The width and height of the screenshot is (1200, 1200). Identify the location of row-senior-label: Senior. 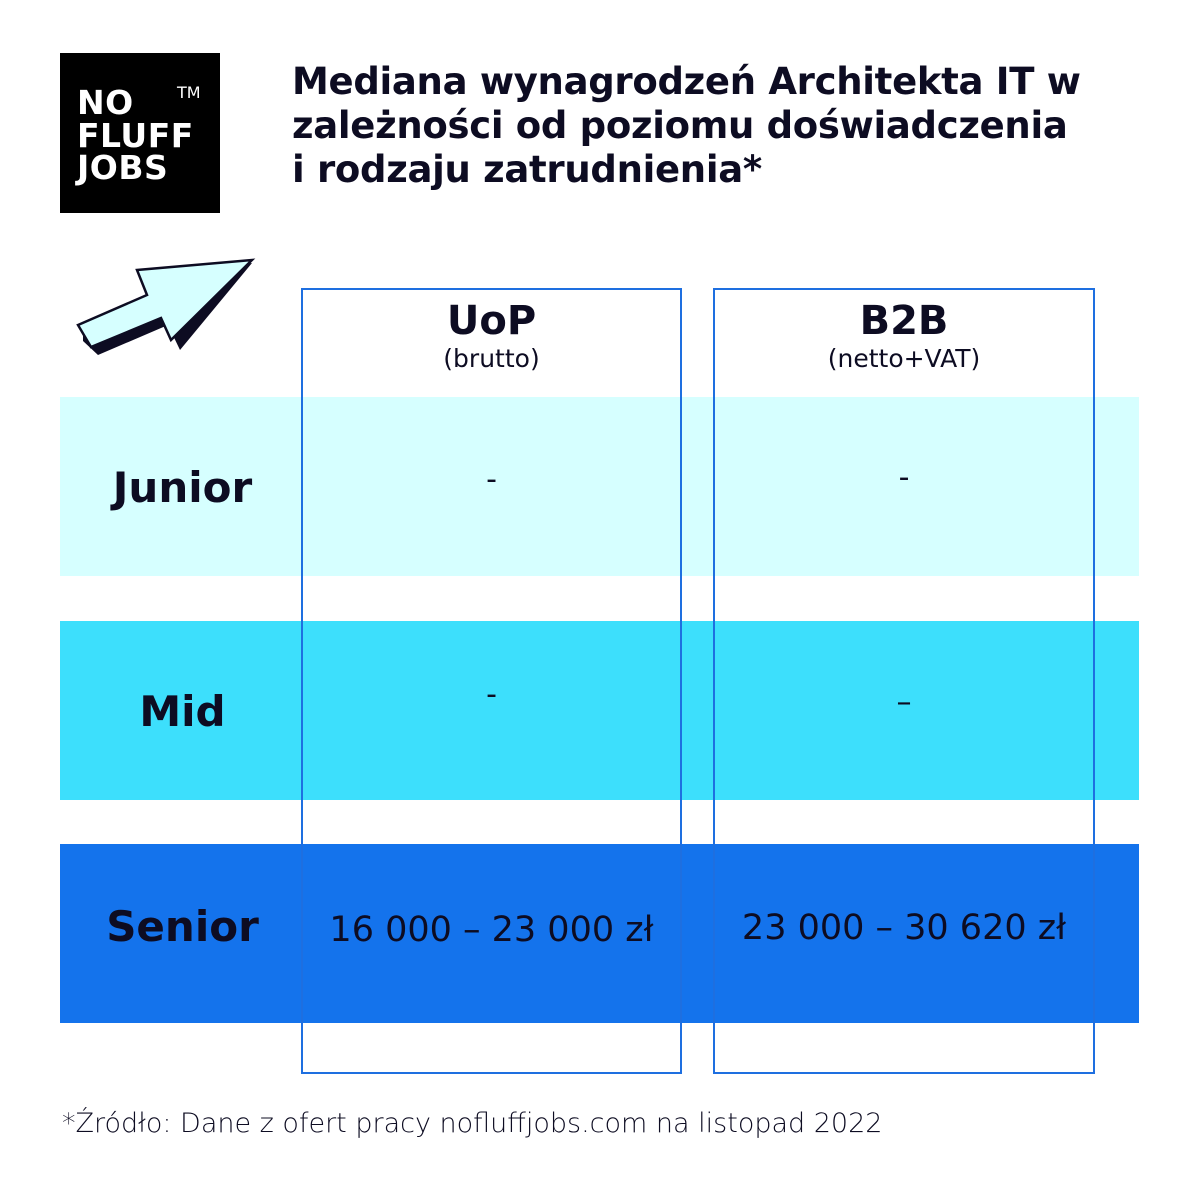
(182, 926).